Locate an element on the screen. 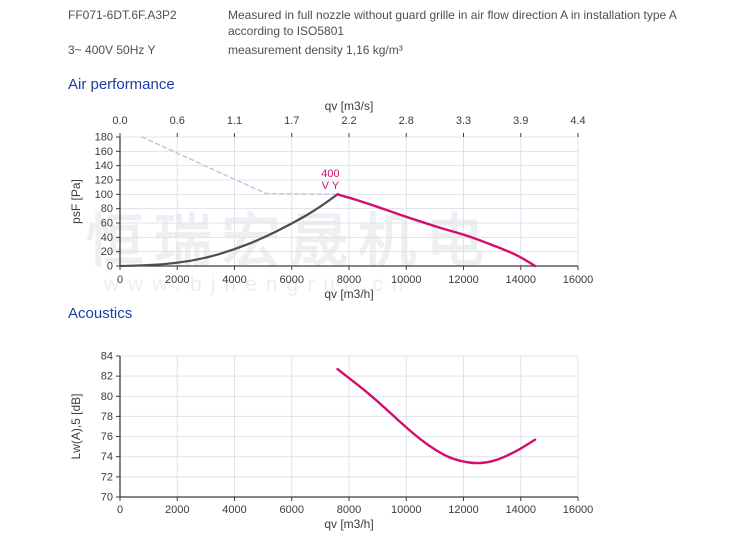 The image size is (750, 538). max-operating-boundary is located at coordinates (238, 166).